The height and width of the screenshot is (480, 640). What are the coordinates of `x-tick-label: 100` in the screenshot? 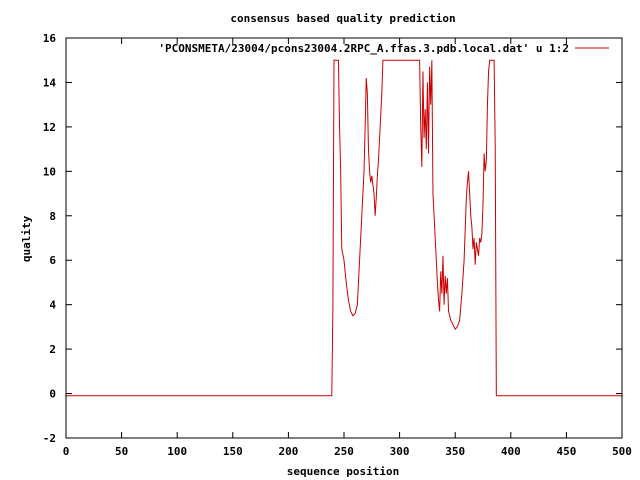 It's located at (177, 451).